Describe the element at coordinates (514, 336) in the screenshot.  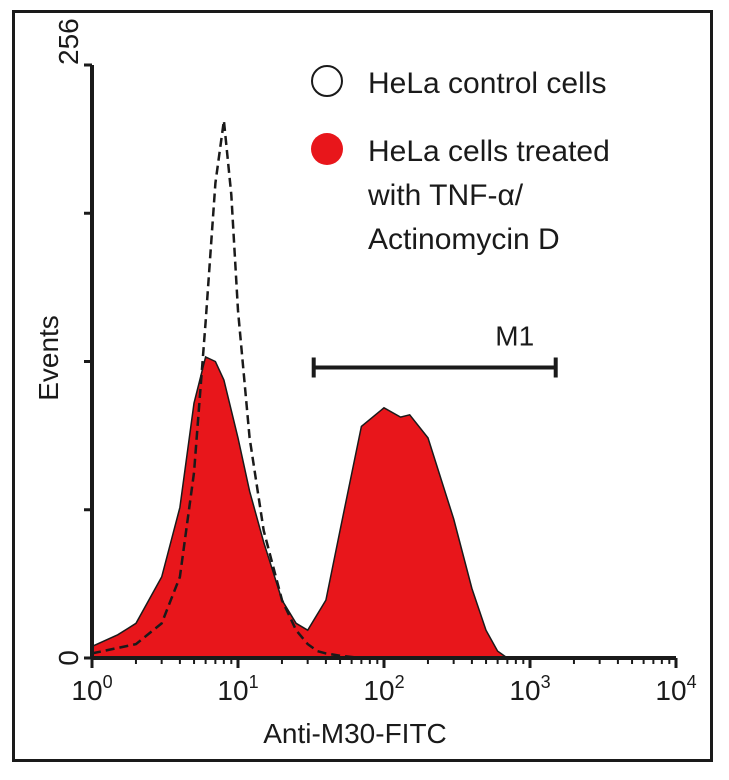
I see `gate-m1-label: M1` at that location.